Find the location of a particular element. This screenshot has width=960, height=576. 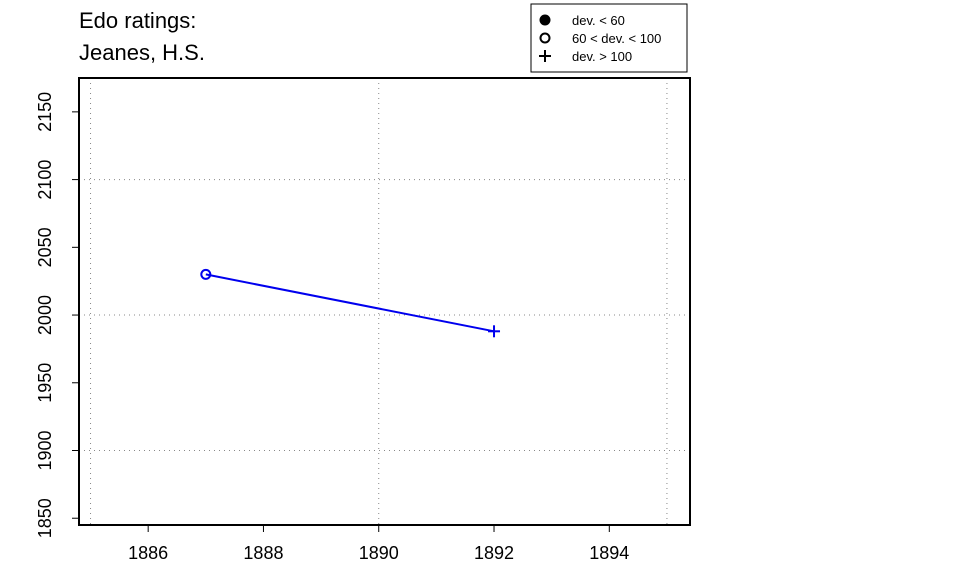

y-tick-label: 2150 is located at coordinates (45, 112).